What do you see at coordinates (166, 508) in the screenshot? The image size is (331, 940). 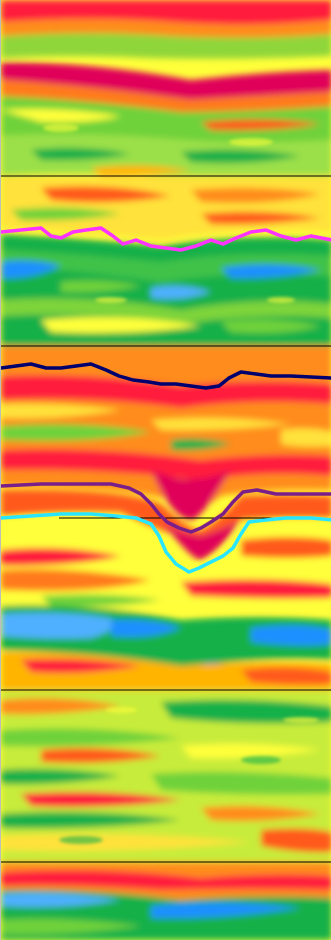 I see `horizon-purple` at bounding box center [166, 508].